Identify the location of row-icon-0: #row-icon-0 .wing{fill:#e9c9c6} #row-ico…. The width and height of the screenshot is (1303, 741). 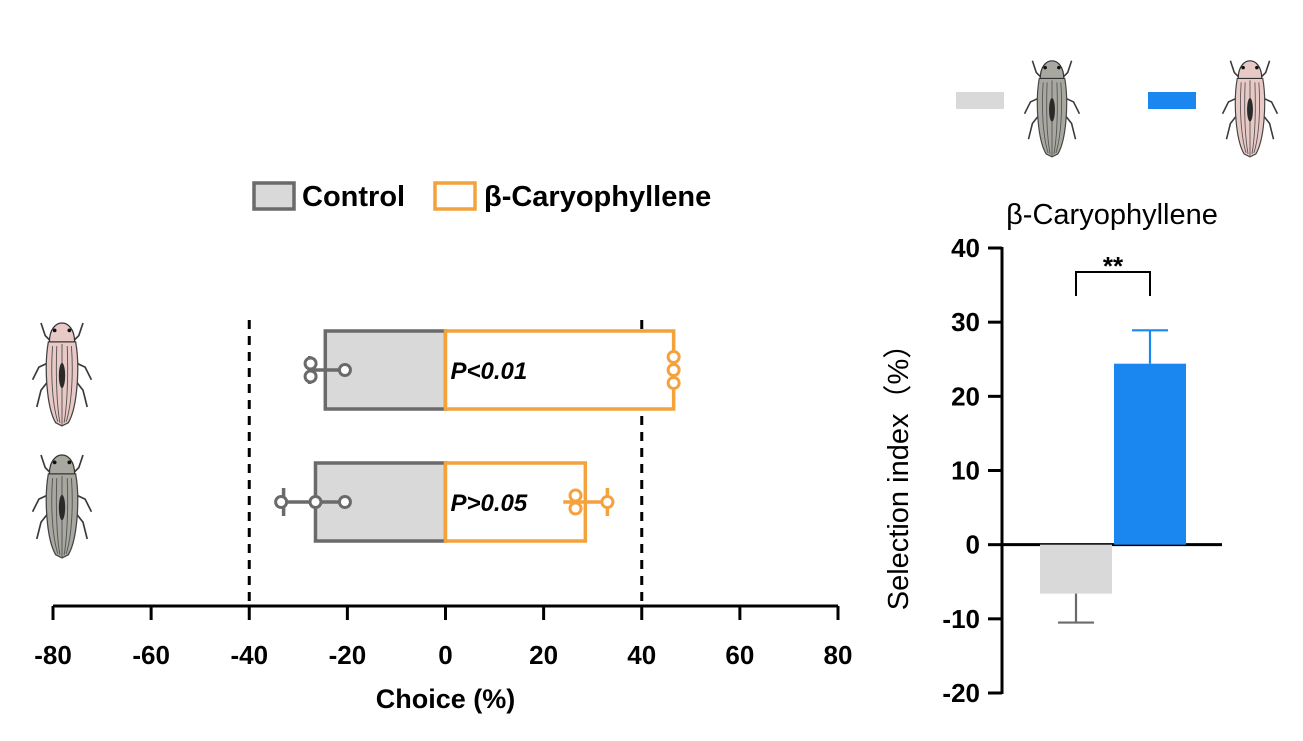
(62, 374).